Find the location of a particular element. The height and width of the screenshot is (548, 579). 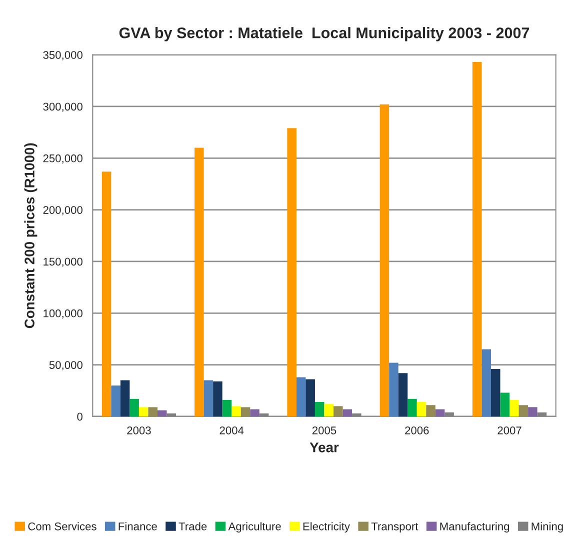

legend-label: Transport is located at coordinates (394, 527).